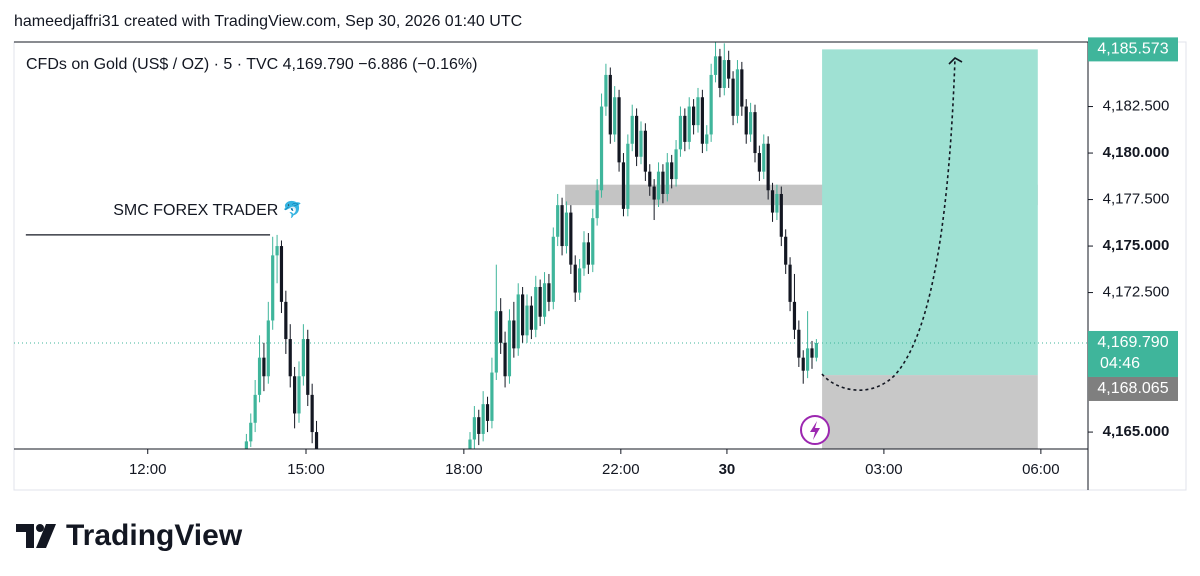  Describe the element at coordinates (1136, 106) in the screenshot. I see `y-tick-label: 4,182.500` at that location.